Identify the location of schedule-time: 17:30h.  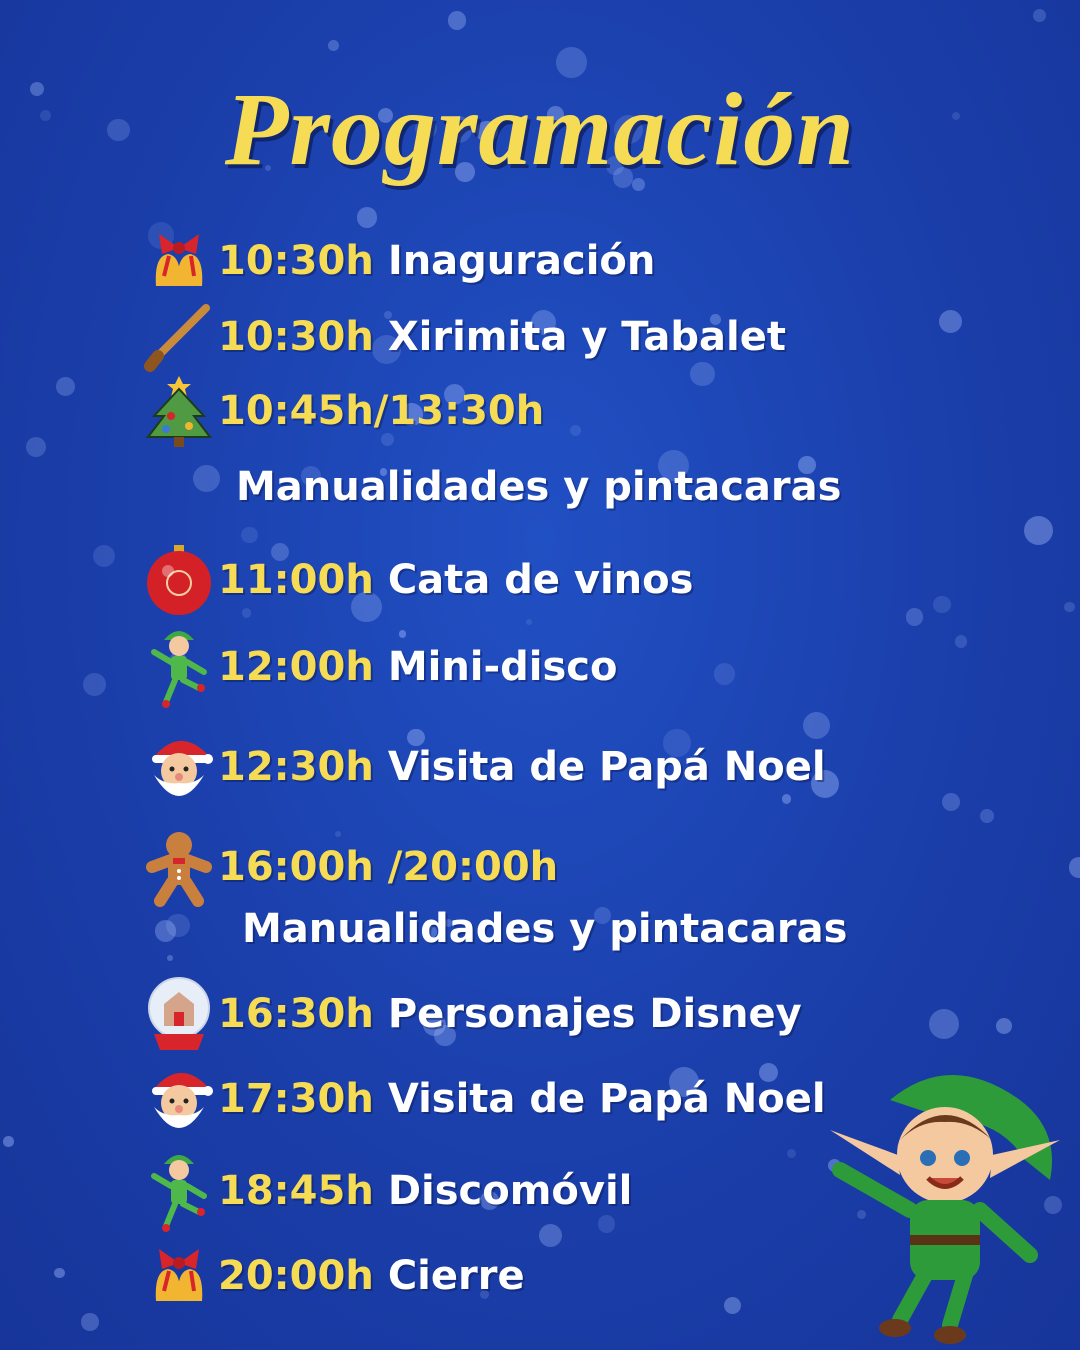
(296, 1099).